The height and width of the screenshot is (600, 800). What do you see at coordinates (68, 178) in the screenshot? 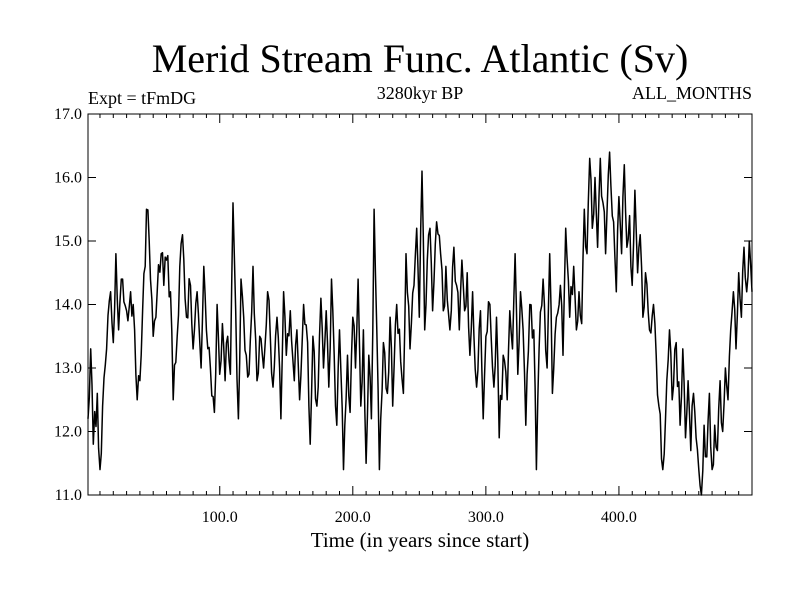
I see `y-tick-label: 16.0` at bounding box center [68, 178].